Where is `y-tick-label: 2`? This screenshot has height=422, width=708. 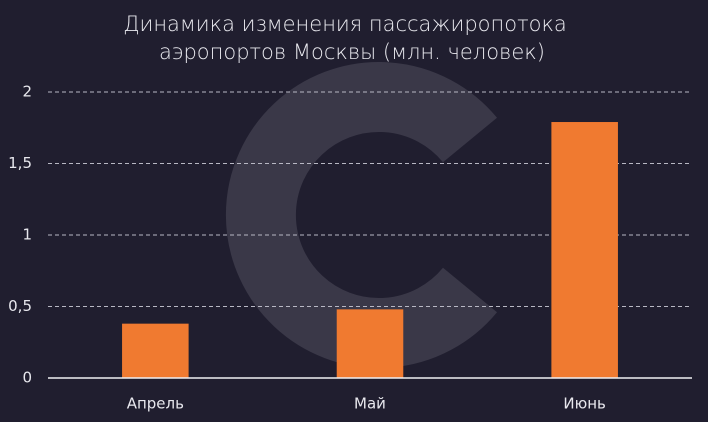 y-tick-label: 2 is located at coordinates (27, 92).